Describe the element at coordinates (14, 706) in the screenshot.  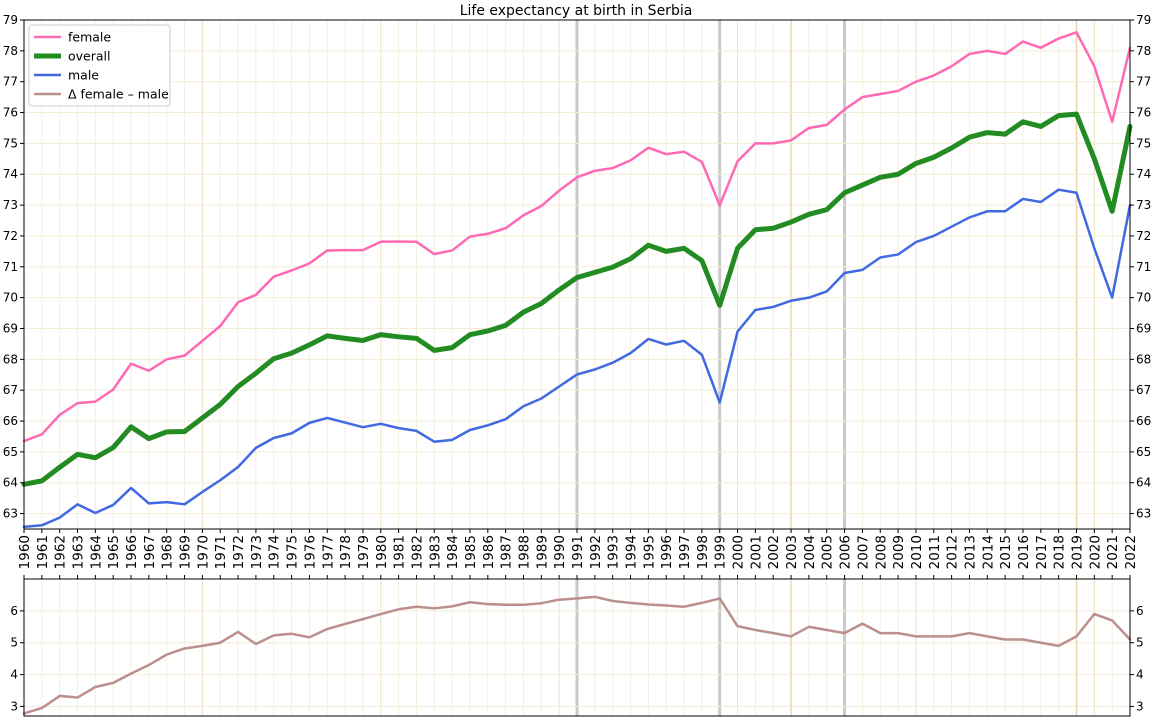
I see `bottom-y-tick-label: 3` at that location.